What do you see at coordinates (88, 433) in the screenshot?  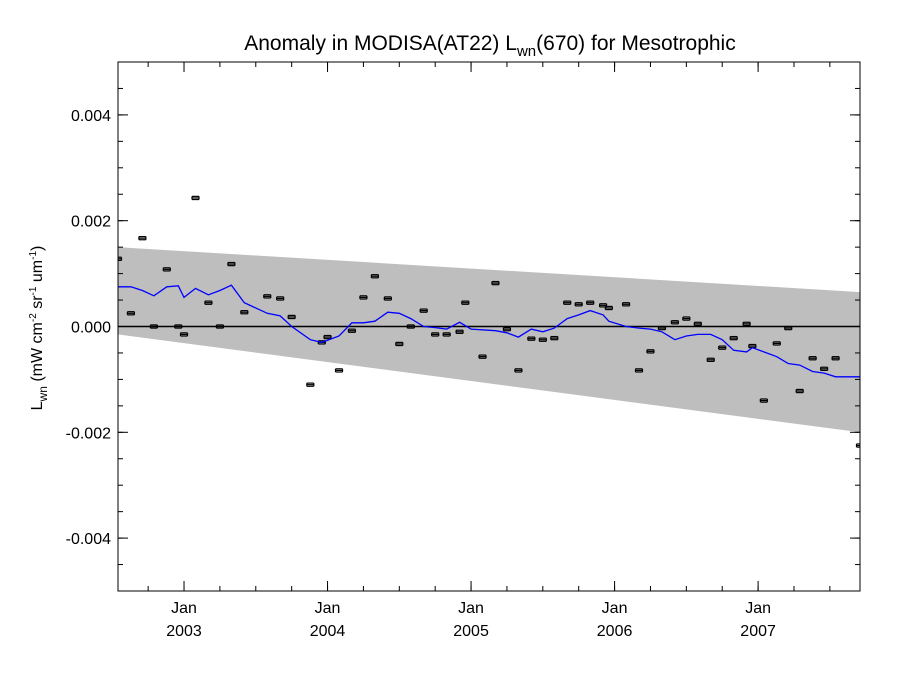 I see `y-tick-label: -0.002` at bounding box center [88, 433].